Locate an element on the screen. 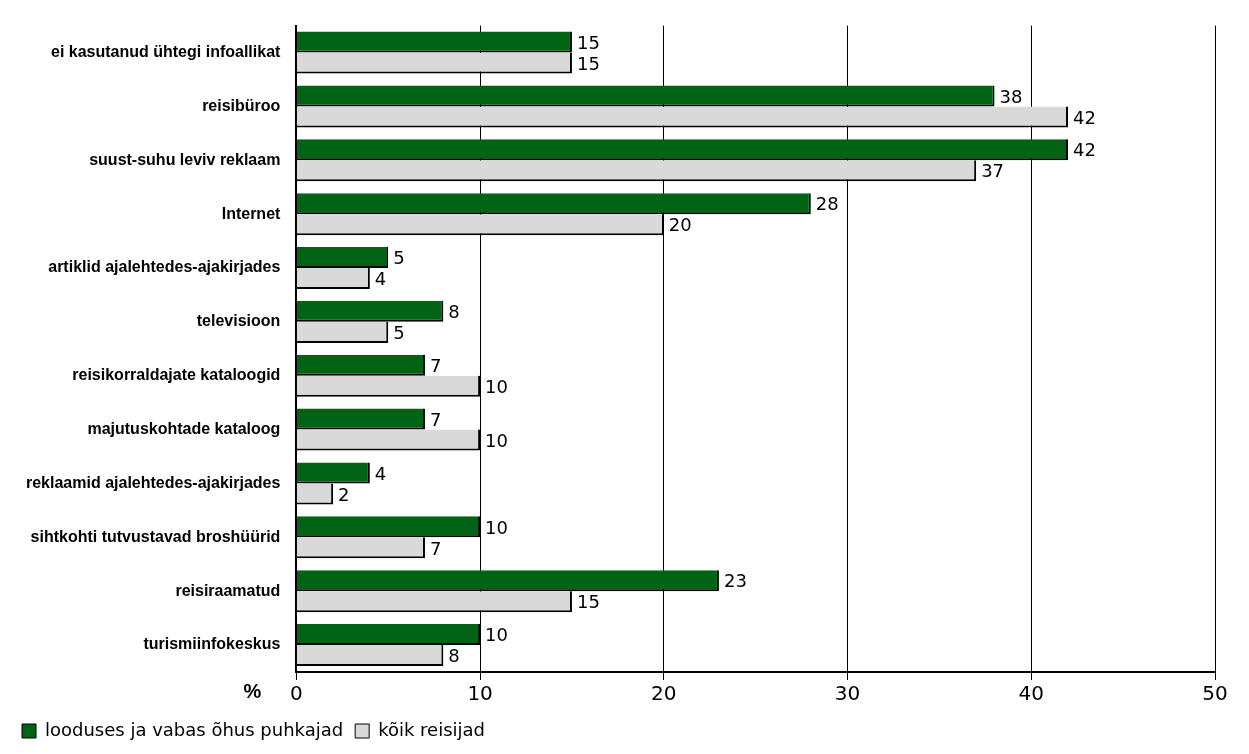  x-tick-label: 30 is located at coordinates (847, 693).